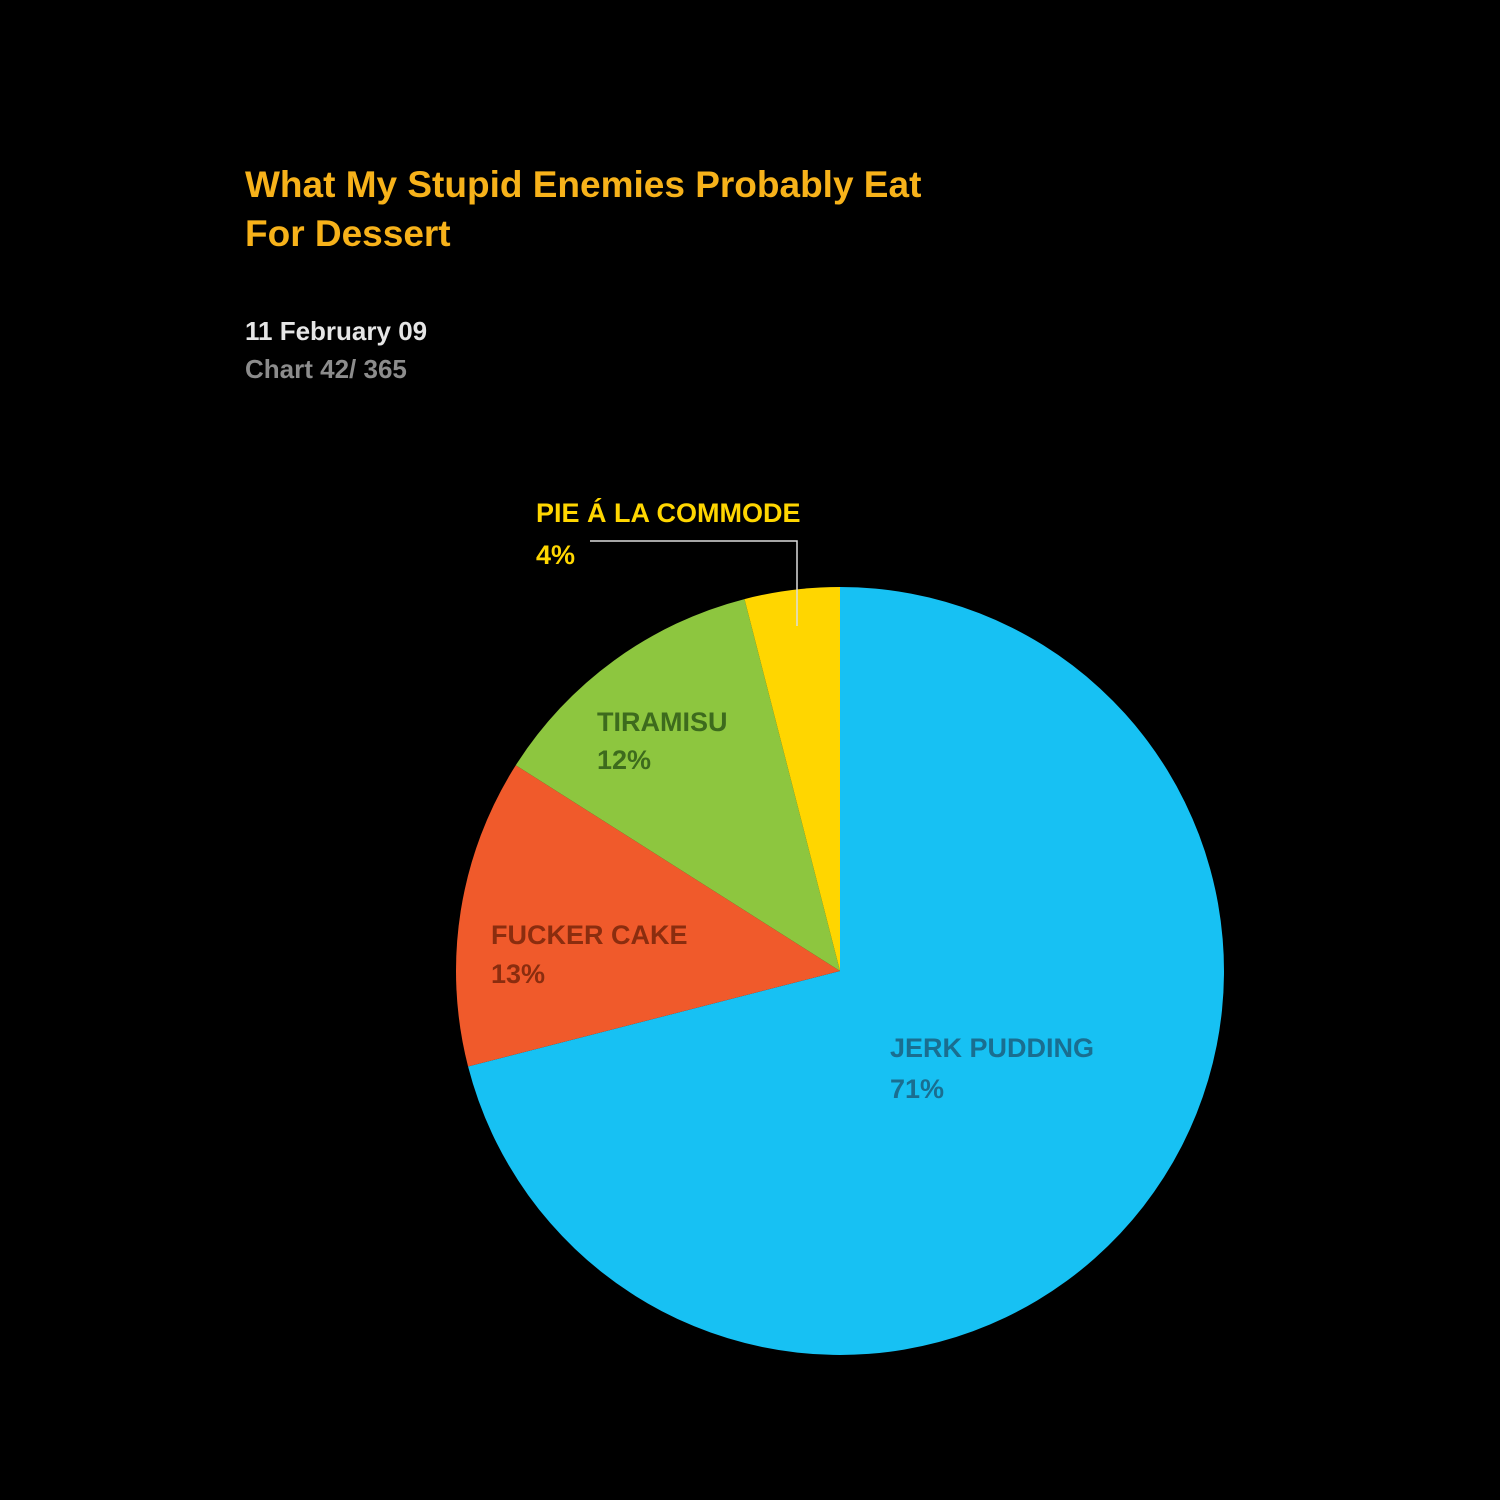 The height and width of the screenshot is (1500, 1500). Describe the element at coordinates (336, 331) in the screenshot. I see `chart-subtitle: 11 February 09` at that location.